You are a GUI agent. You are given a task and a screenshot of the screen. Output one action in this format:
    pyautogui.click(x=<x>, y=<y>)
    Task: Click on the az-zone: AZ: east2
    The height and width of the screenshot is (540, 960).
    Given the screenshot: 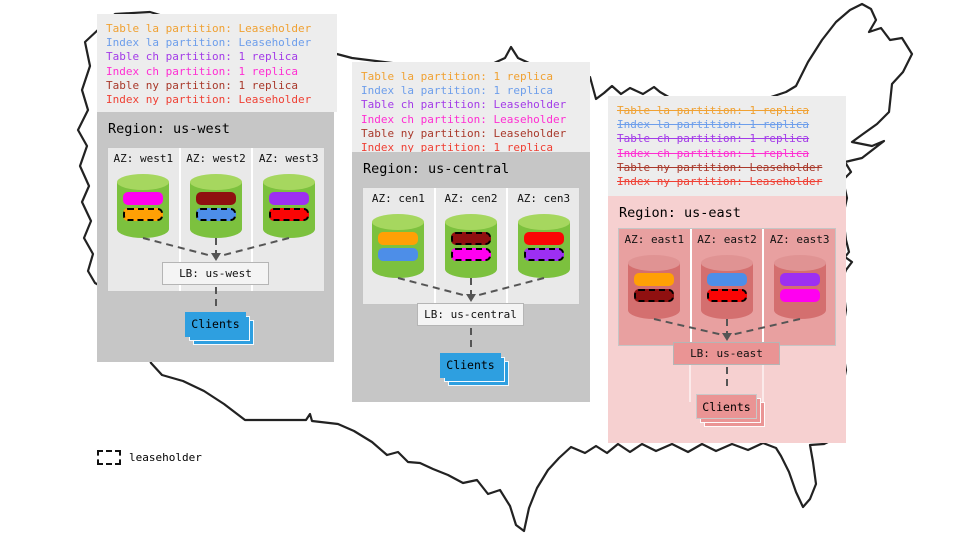 What is the action you would take?
    pyautogui.click(x=727, y=287)
    